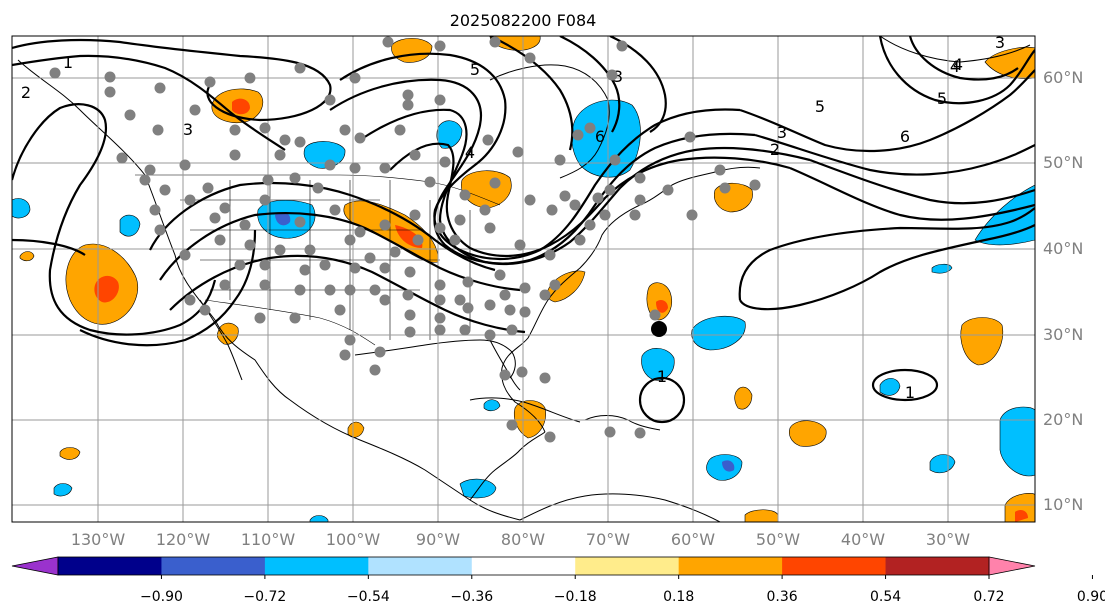 The height and width of the screenshot is (615, 1105). What do you see at coordinates (618, 76) in the screenshot?
I see `contour-label: 3` at bounding box center [618, 76].